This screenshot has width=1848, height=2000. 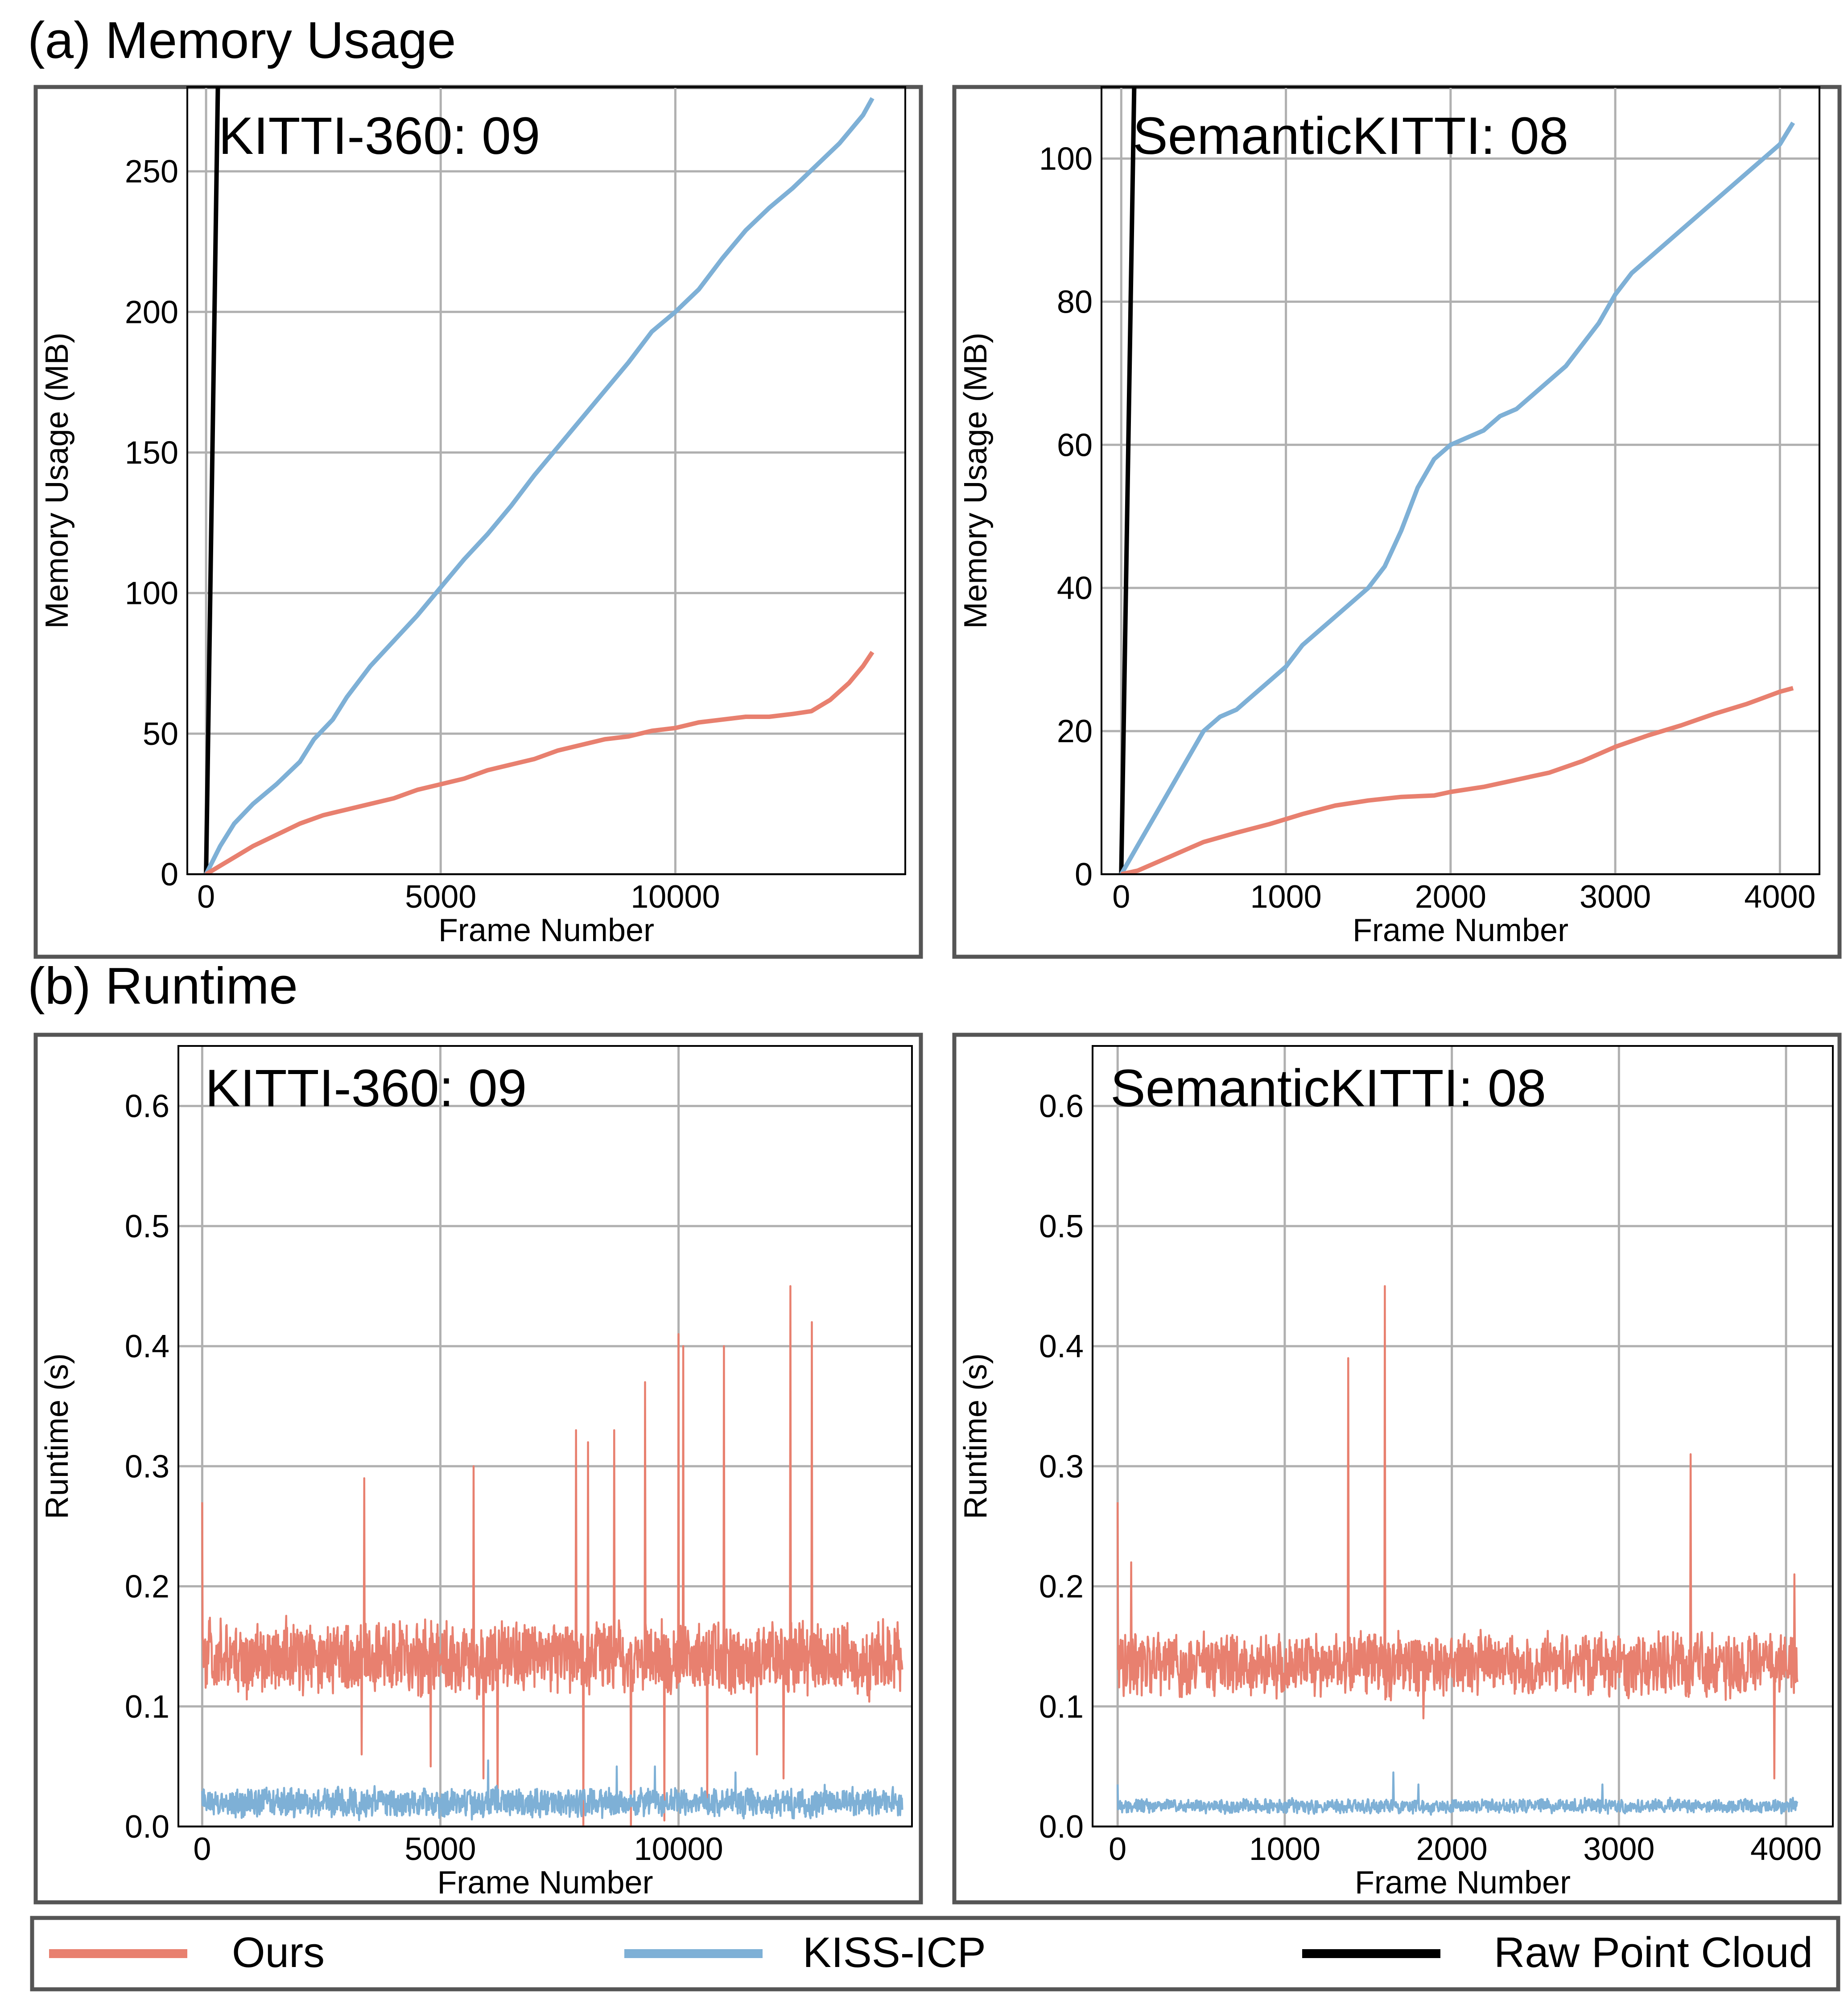 I want to click on y-tick-label: 60, so click(x=1075, y=445).